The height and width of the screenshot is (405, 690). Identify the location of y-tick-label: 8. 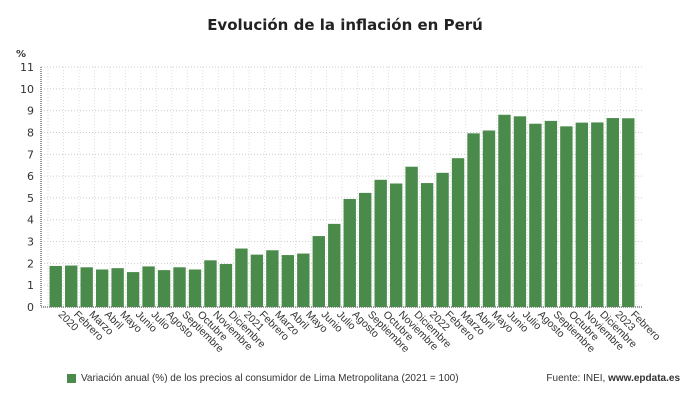
(30, 132).